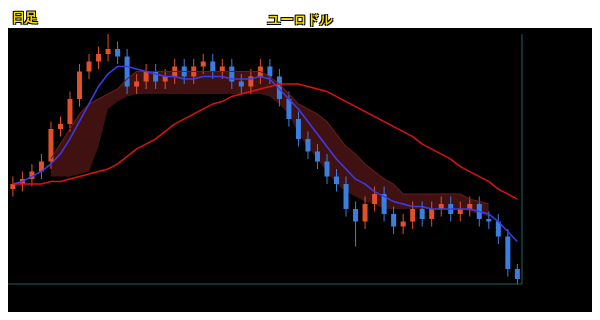 The width and height of the screenshot is (600, 320). Describe the element at coordinates (300, 20) in the screenshot. I see `chart-title: ユーロドル` at that location.